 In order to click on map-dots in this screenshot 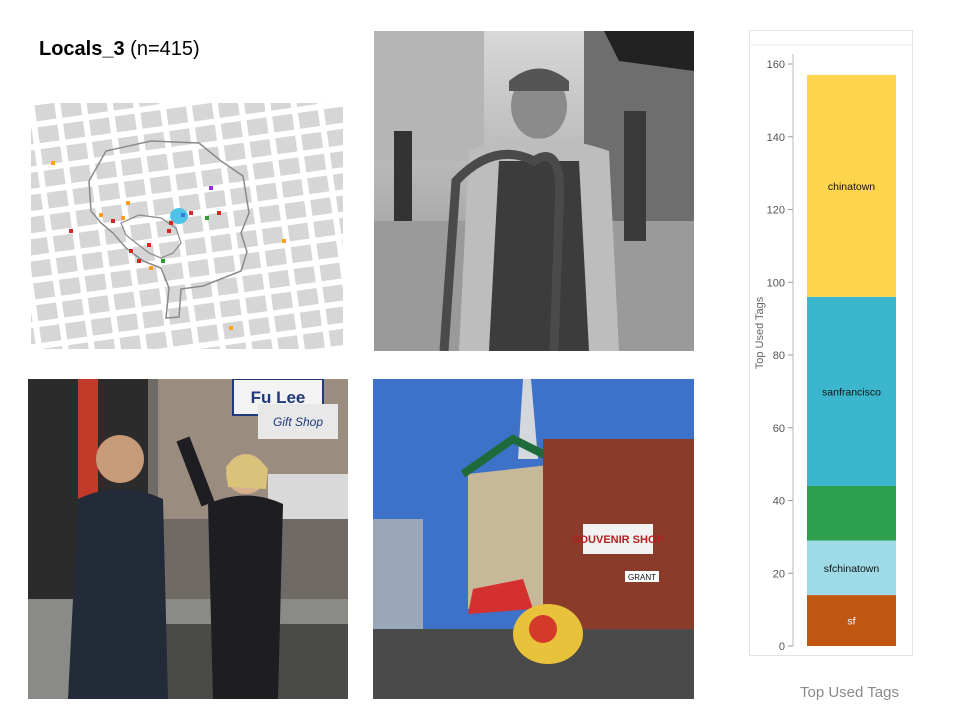, I will do `click(168, 245)`.